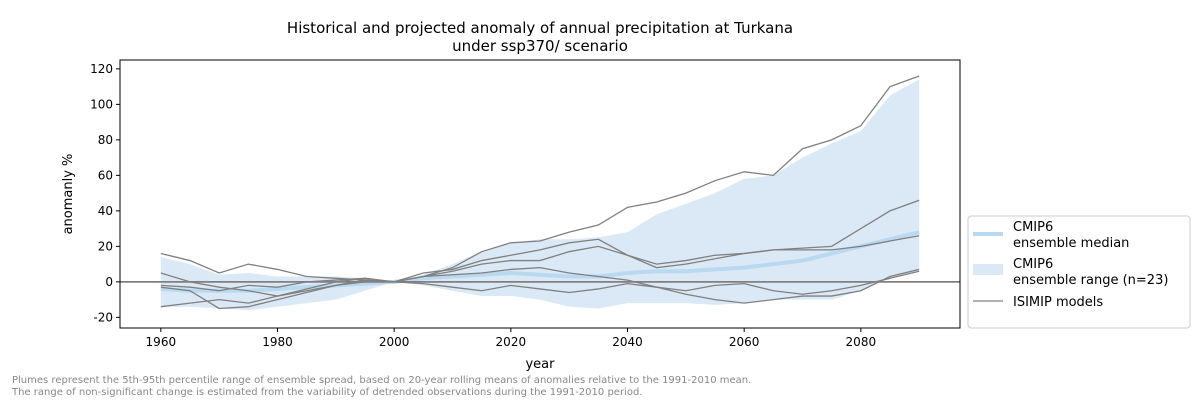 The width and height of the screenshot is (1200, 400). Describe the element at coordinates (105, 175) in the screenshot. I see `y-tick-label: 60` at that location.